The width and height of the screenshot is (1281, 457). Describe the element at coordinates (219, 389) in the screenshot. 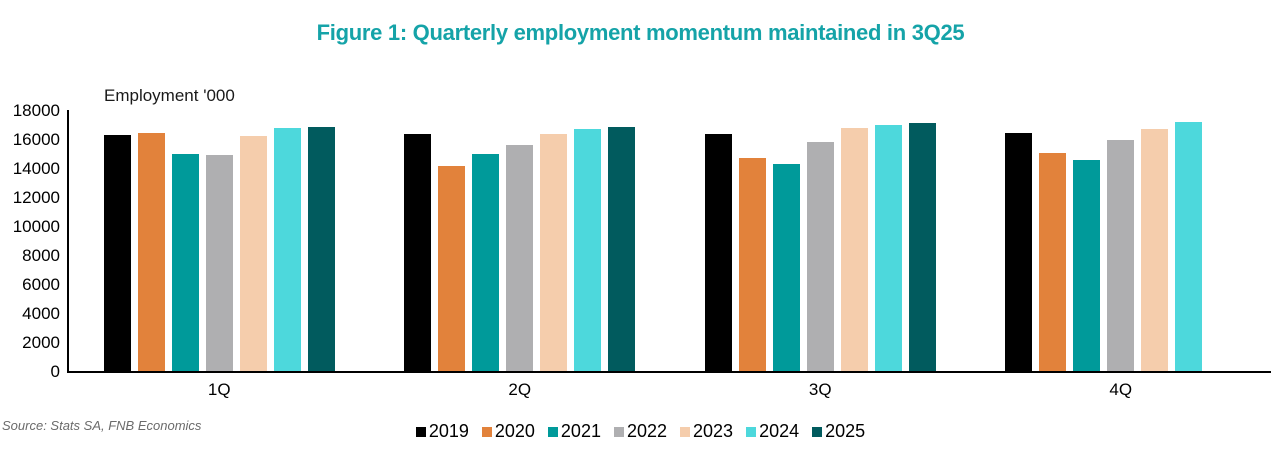

I see `x-axis-label-1q: 1Q` at that location.